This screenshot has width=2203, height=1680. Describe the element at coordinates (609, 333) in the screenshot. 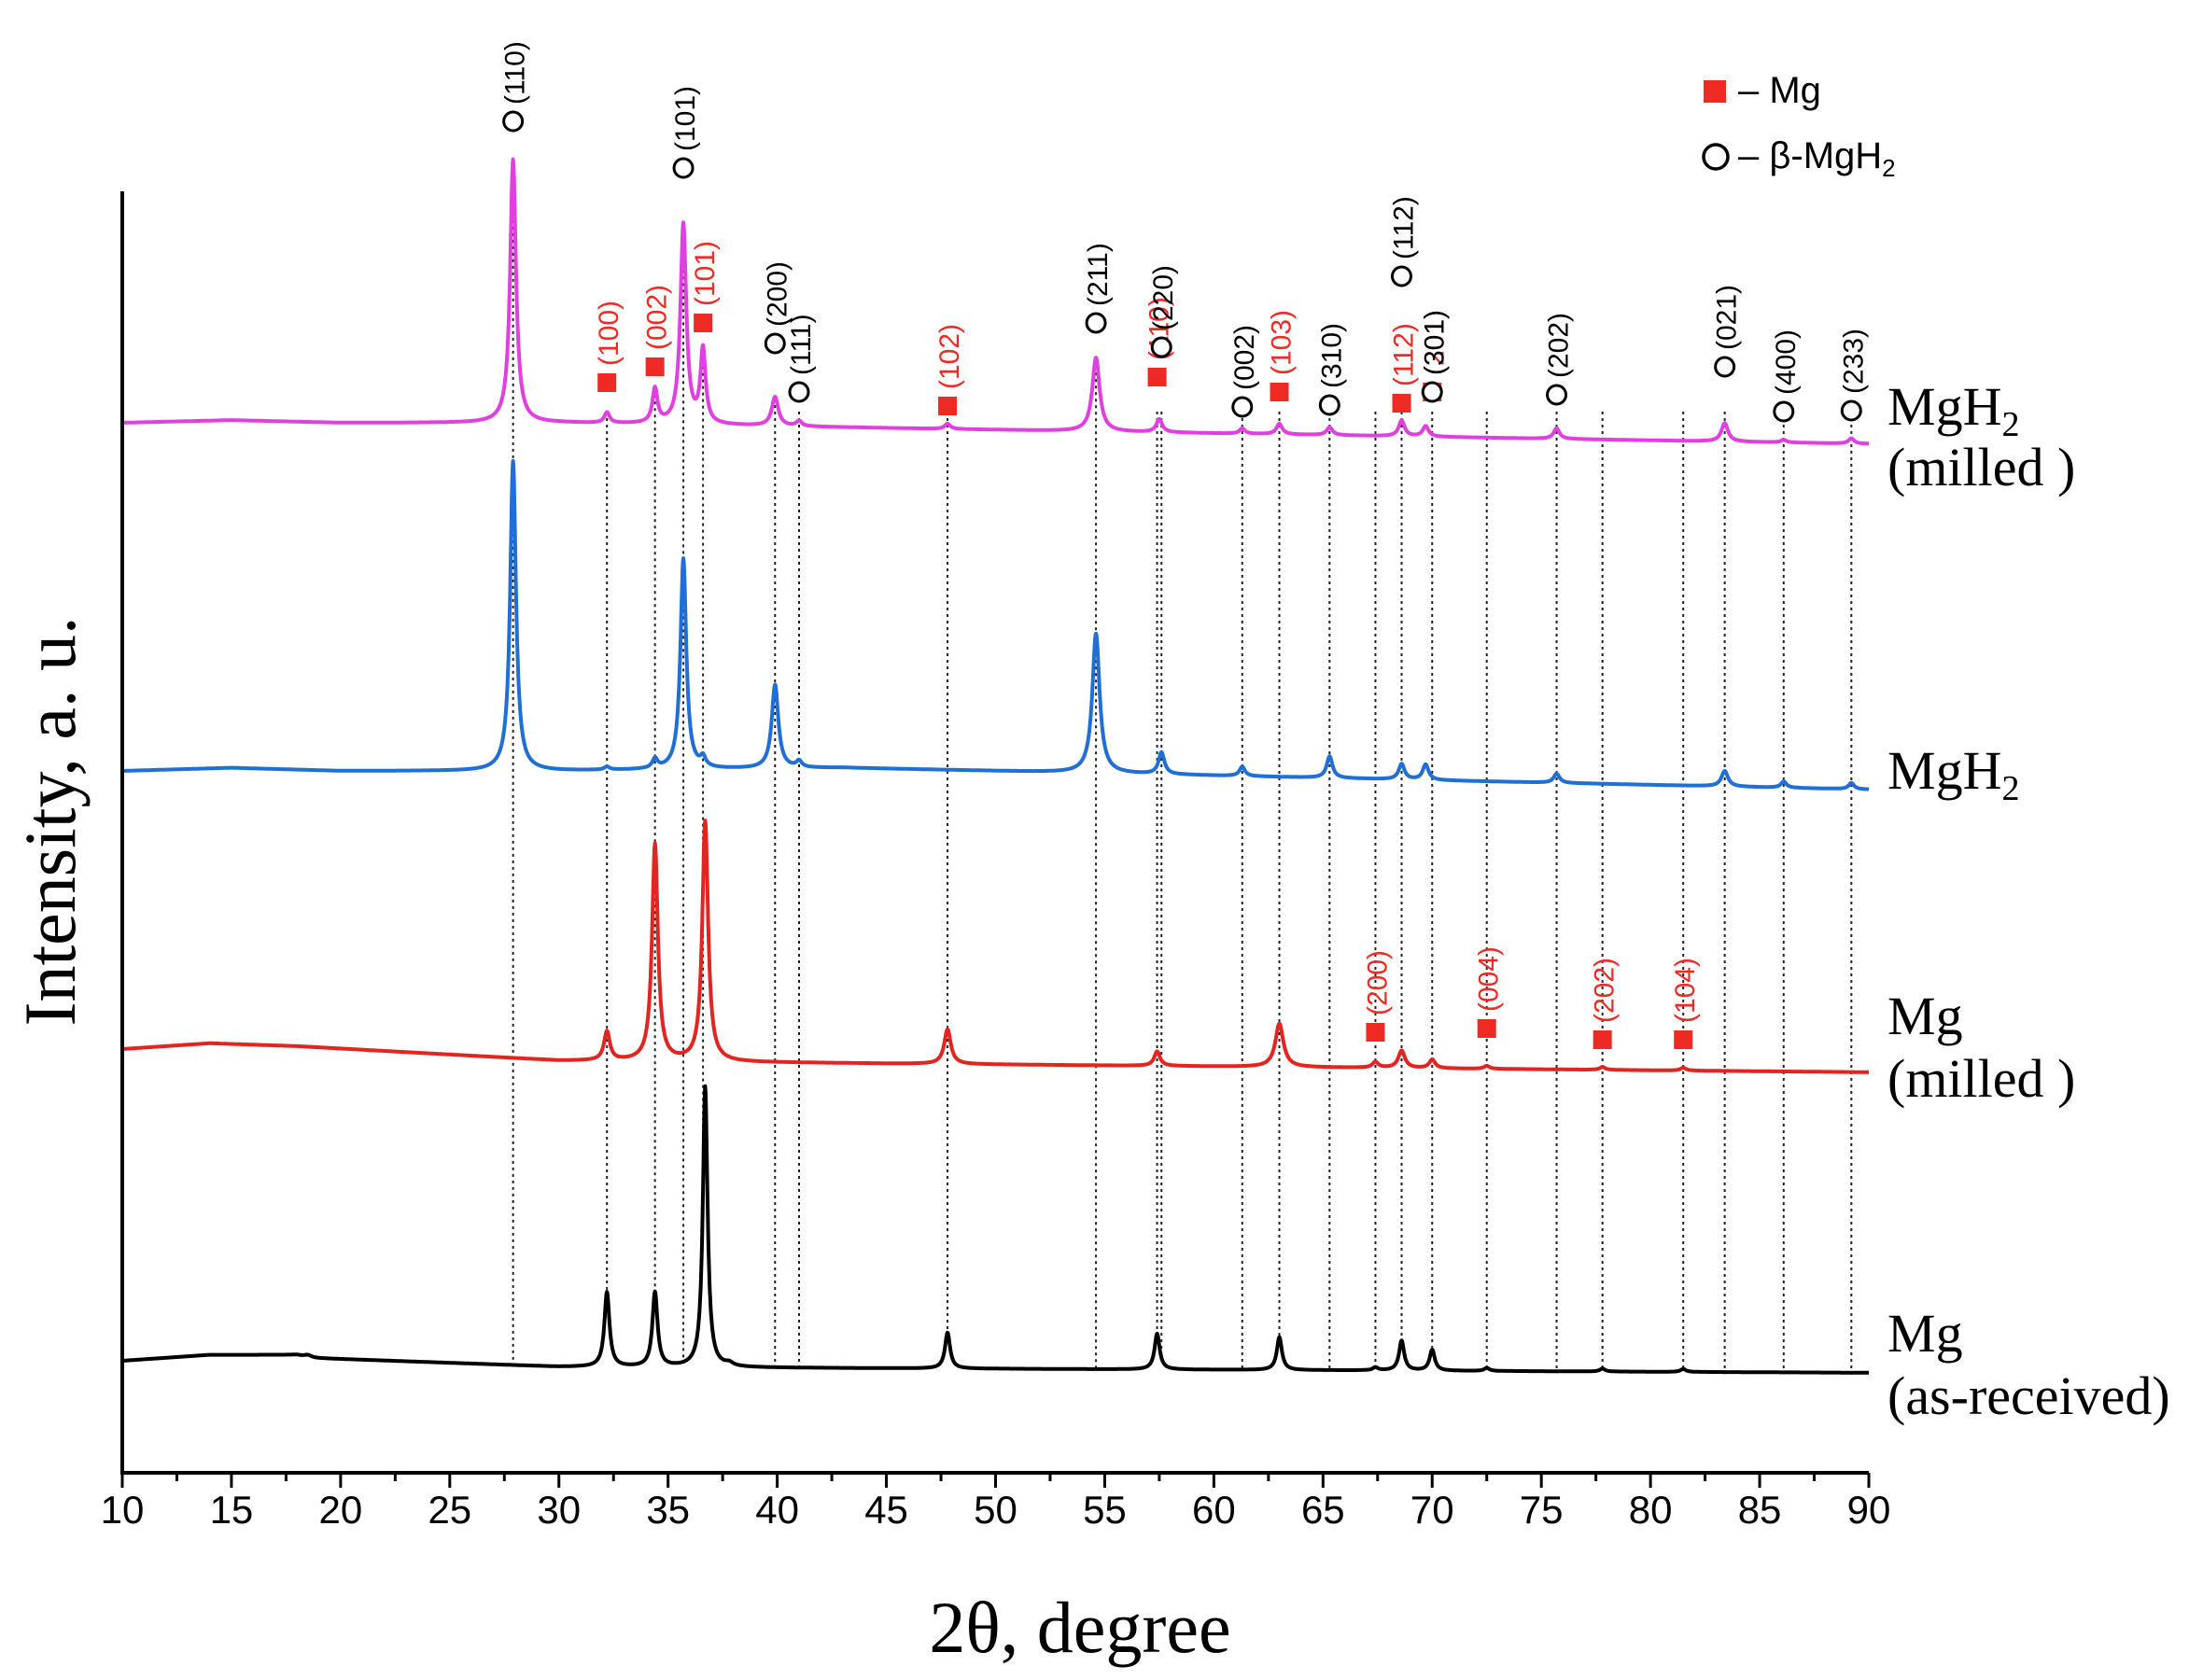

I see `hkl-label: (100)` at that location.